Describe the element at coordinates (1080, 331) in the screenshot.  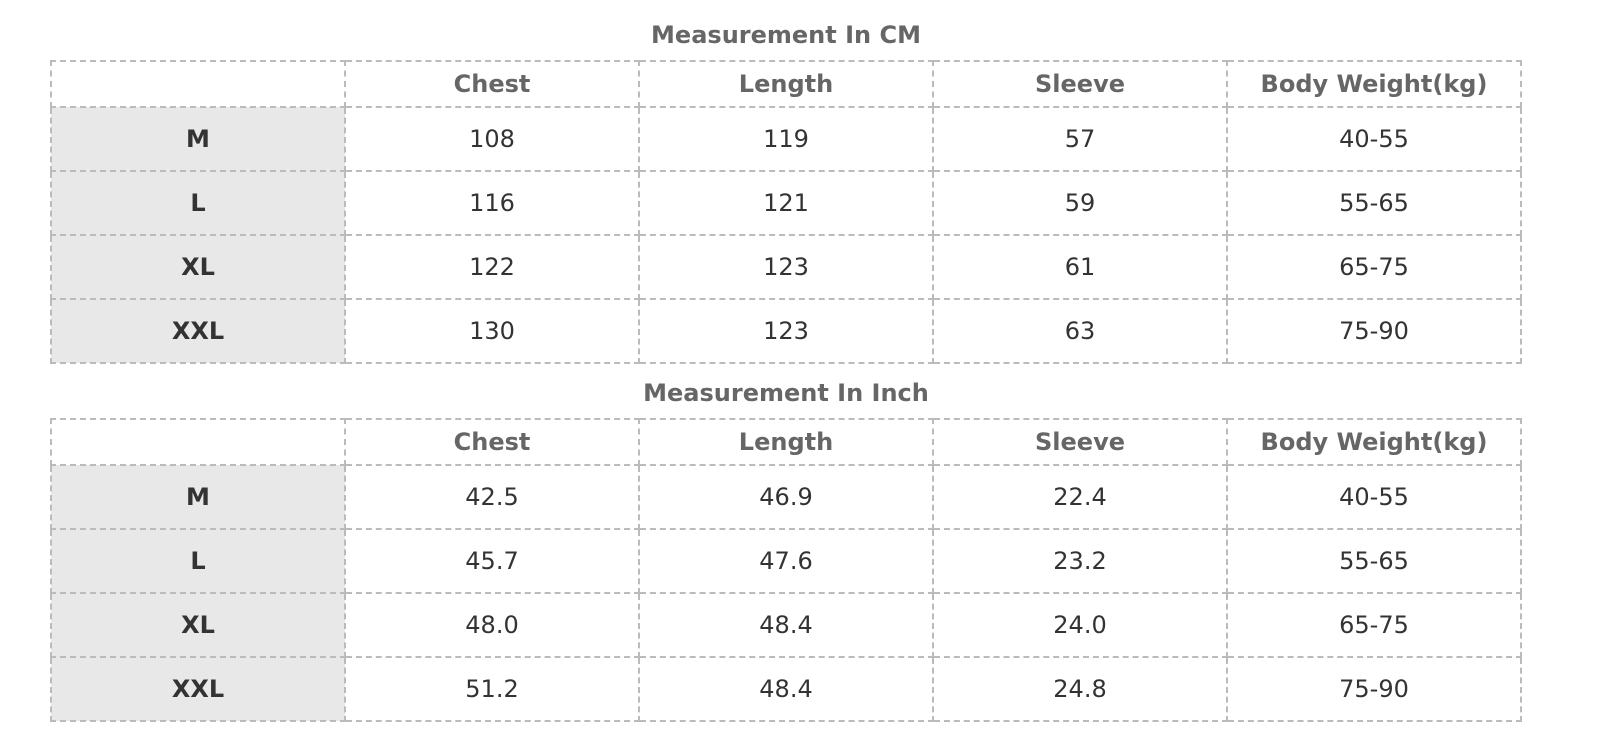
I see `cell: 63` at that location.